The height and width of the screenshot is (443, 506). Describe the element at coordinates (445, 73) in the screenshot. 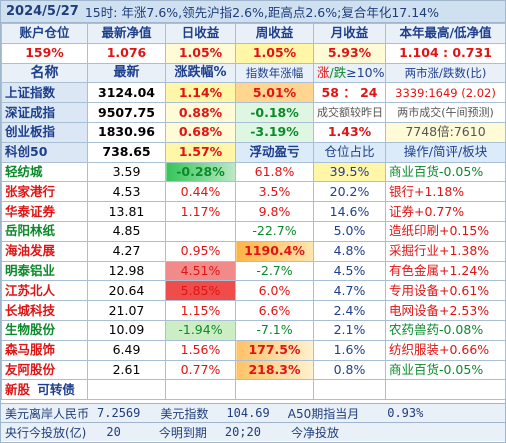

I see `col-market-updown: 两市涨/跌数(比)` at that location.